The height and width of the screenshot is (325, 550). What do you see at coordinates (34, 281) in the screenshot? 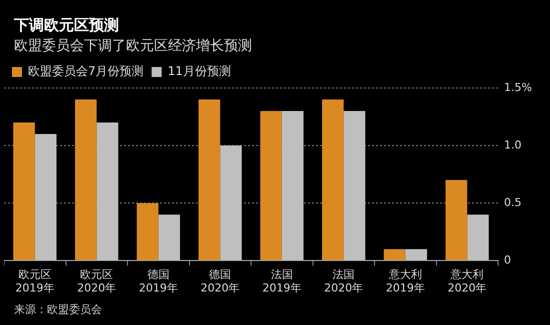
I see `x-tick-label: 欧元区 2019年` at bounding box center [34, 281].